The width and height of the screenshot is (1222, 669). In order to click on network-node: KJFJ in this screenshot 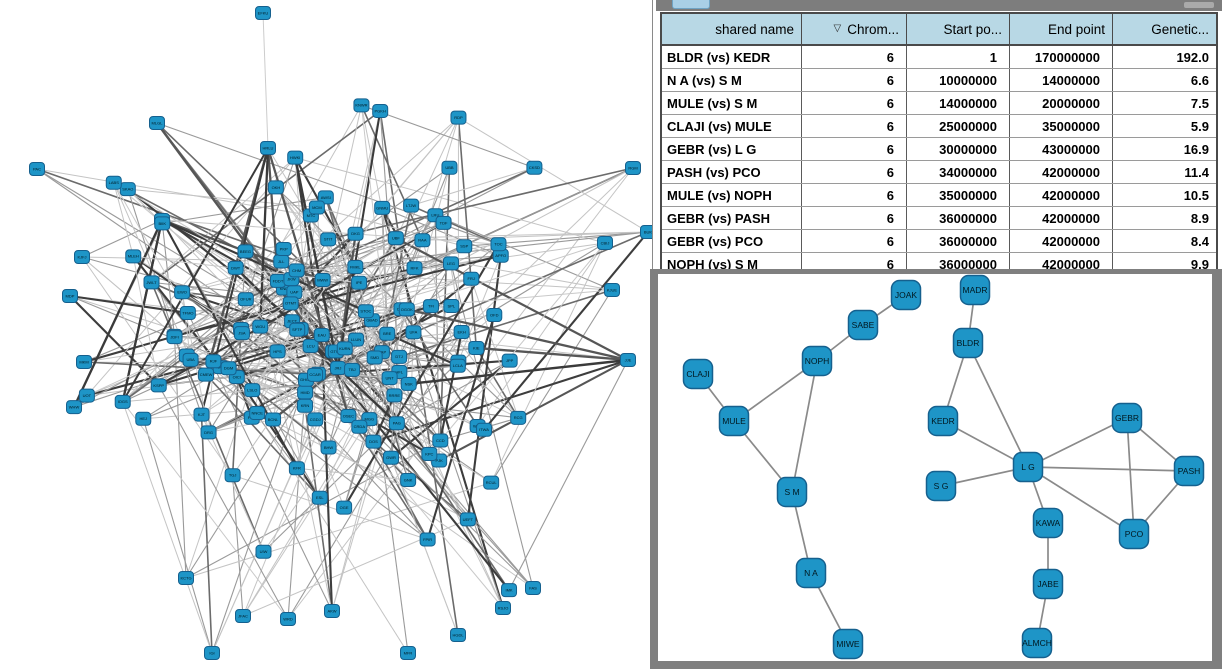, I will do `click(82, 257)`.